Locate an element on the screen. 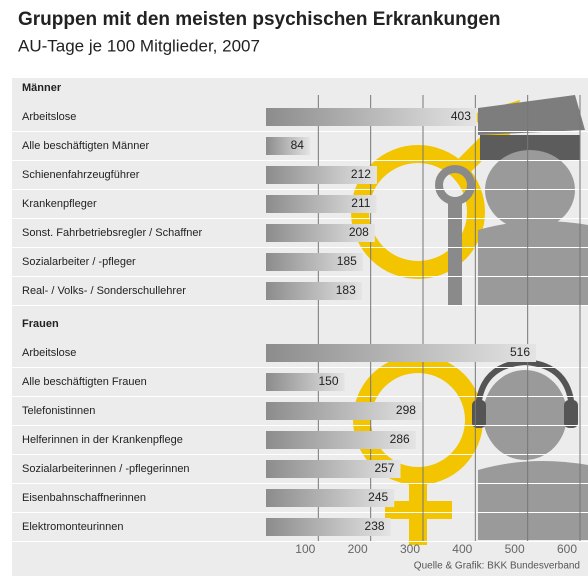 This screenshot has width=588, height=576. group-label: Frauen is located at coordinates (40, 324).